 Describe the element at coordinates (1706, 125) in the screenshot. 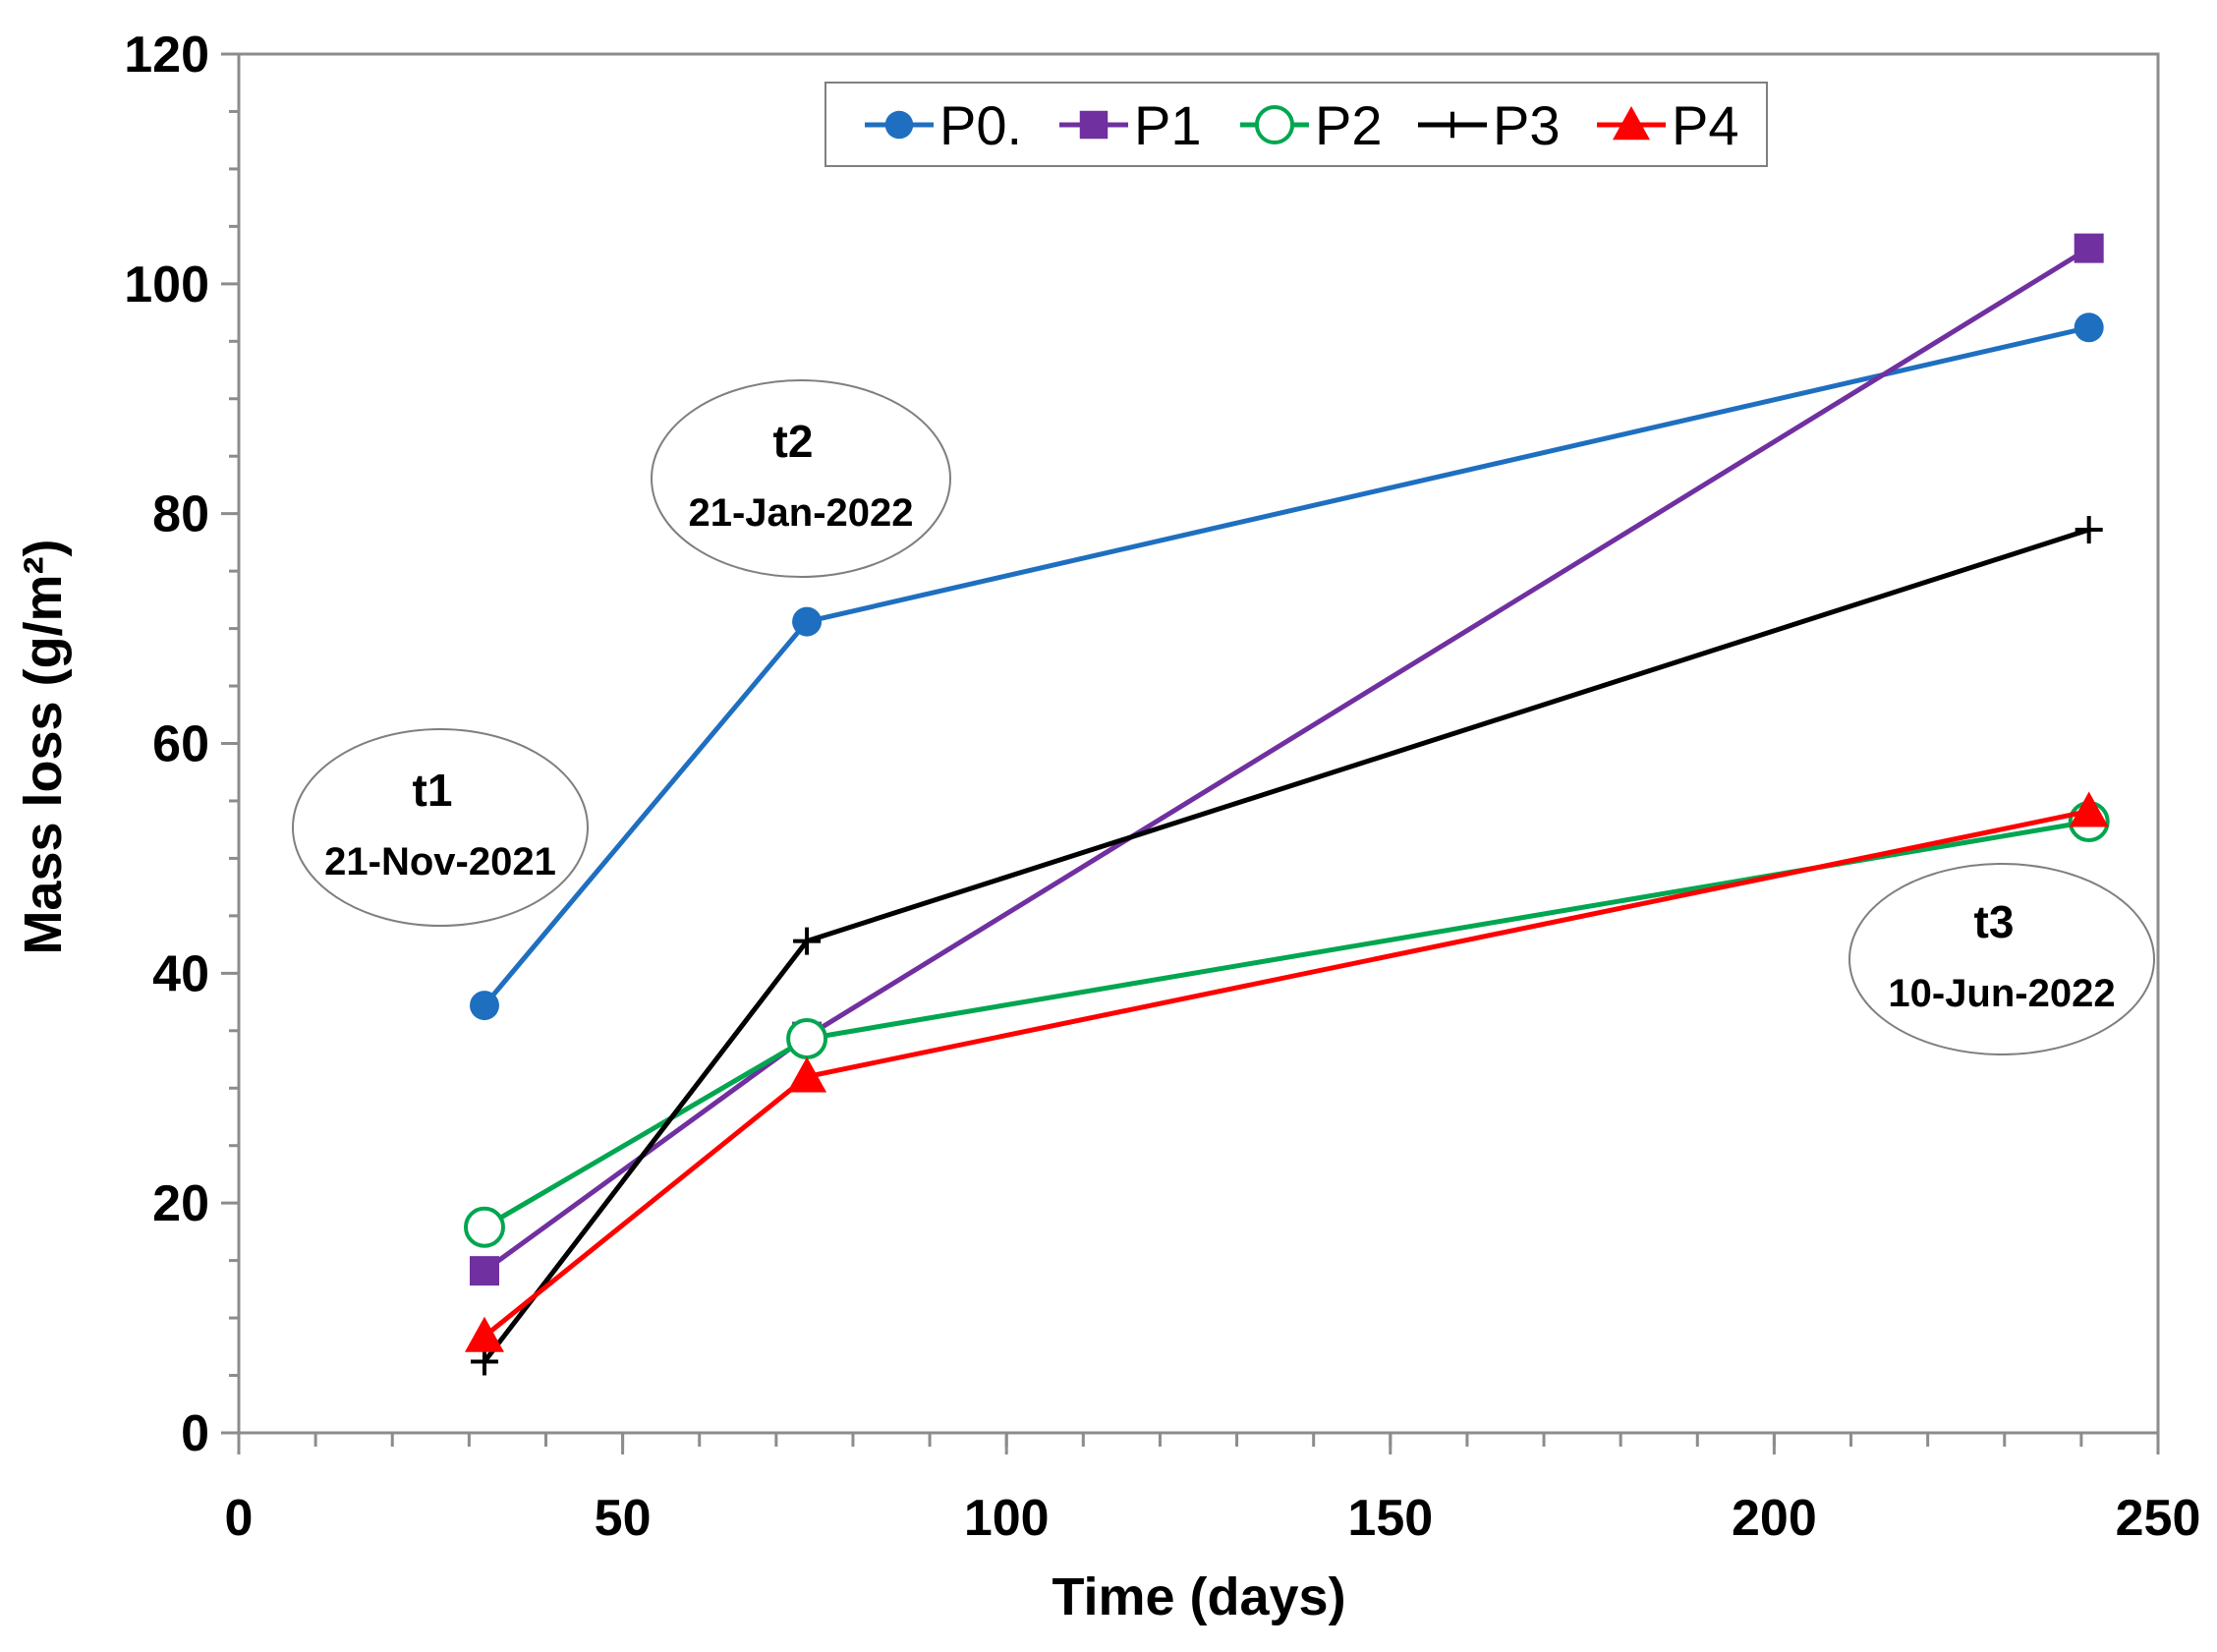

I see `legend-label: P4` at that location.